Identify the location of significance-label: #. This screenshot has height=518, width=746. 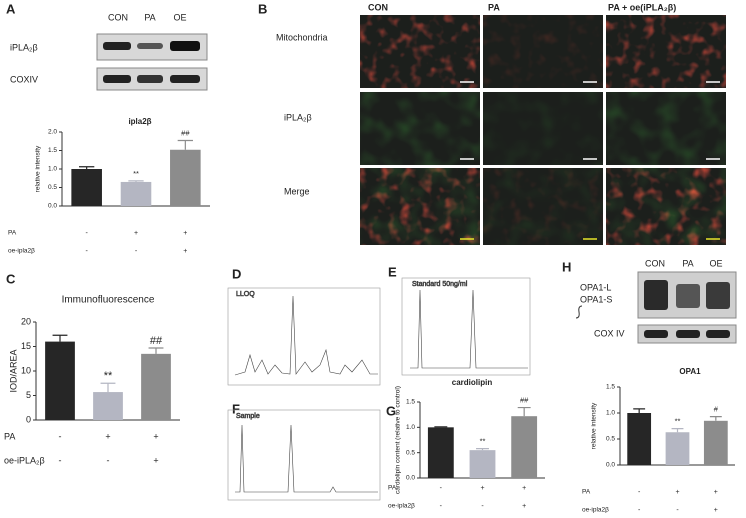
(716, 409).